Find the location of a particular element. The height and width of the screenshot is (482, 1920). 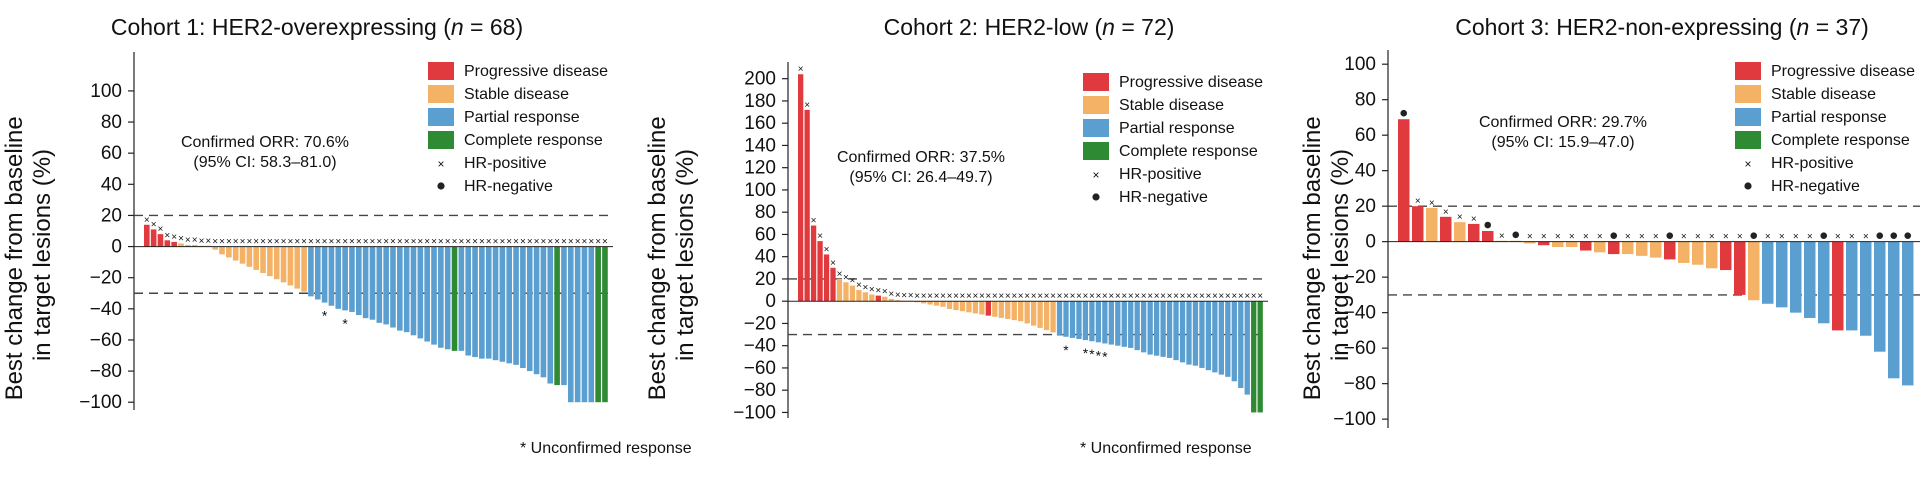

legend-label-hr-positive: HR-positive is located at coordinates (505, 163).